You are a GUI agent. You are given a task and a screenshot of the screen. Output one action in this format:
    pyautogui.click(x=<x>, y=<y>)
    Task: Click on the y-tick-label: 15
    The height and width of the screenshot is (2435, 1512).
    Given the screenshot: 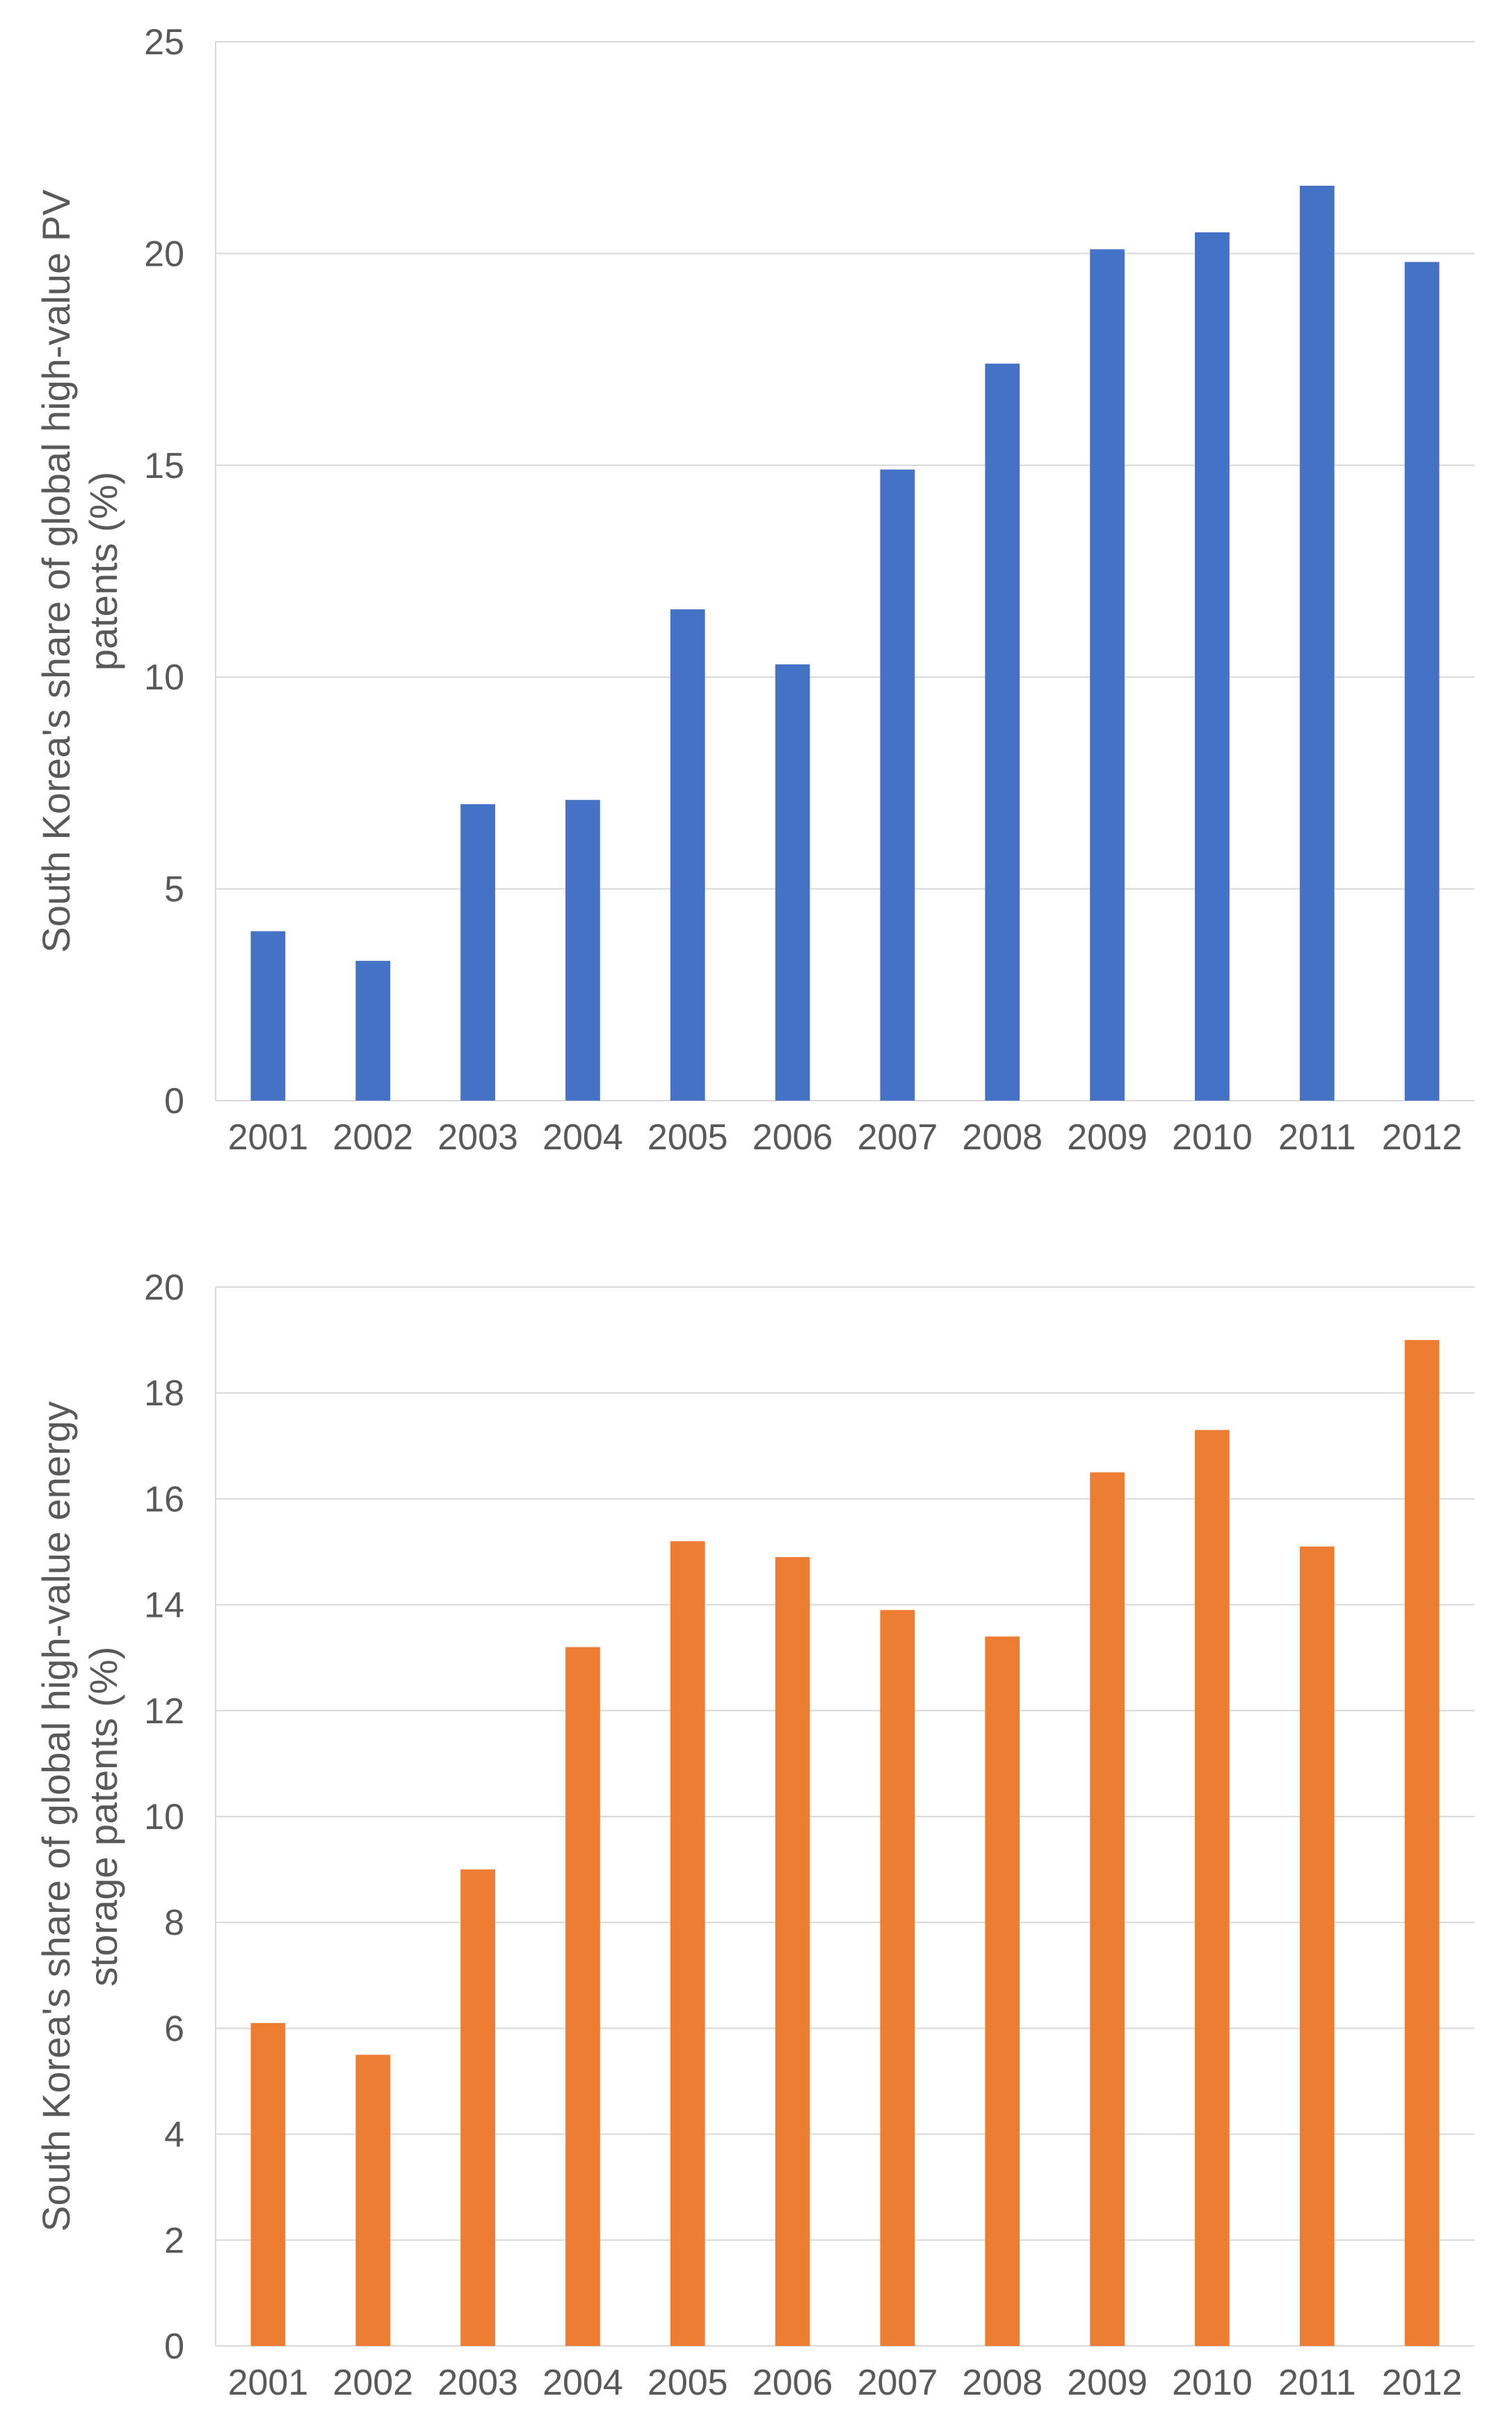 What is the action you would take?
    pyautogui.click(x=164, y=466)
    